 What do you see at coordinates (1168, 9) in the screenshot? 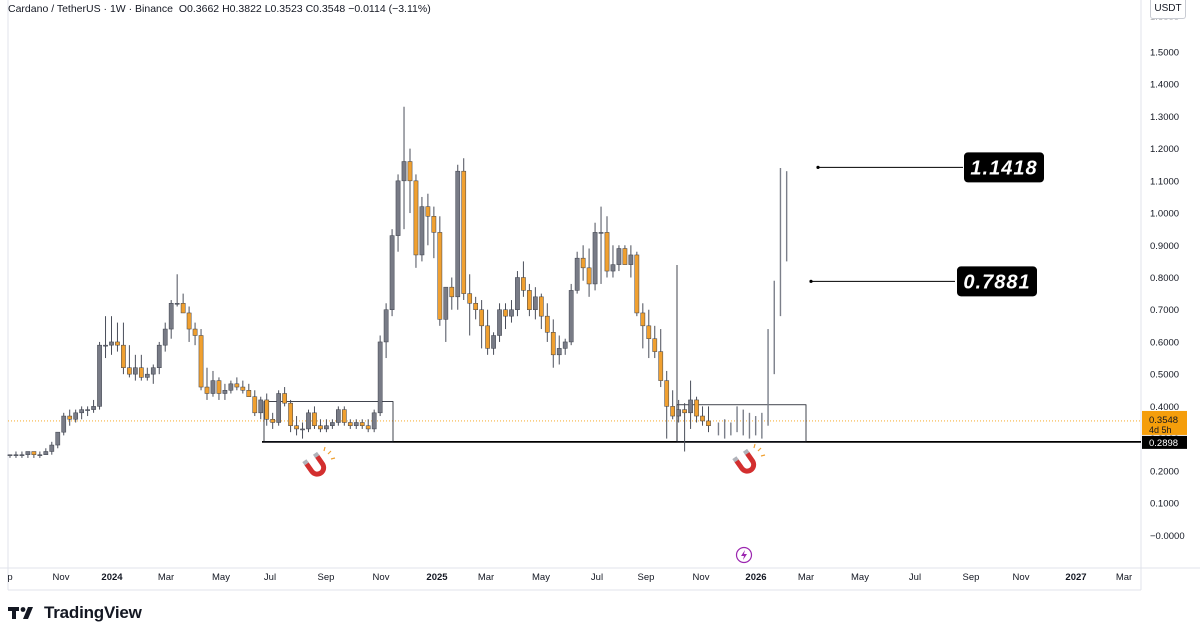
I see `currency-unit-button: USDT` at bounding box center [1168, 9].